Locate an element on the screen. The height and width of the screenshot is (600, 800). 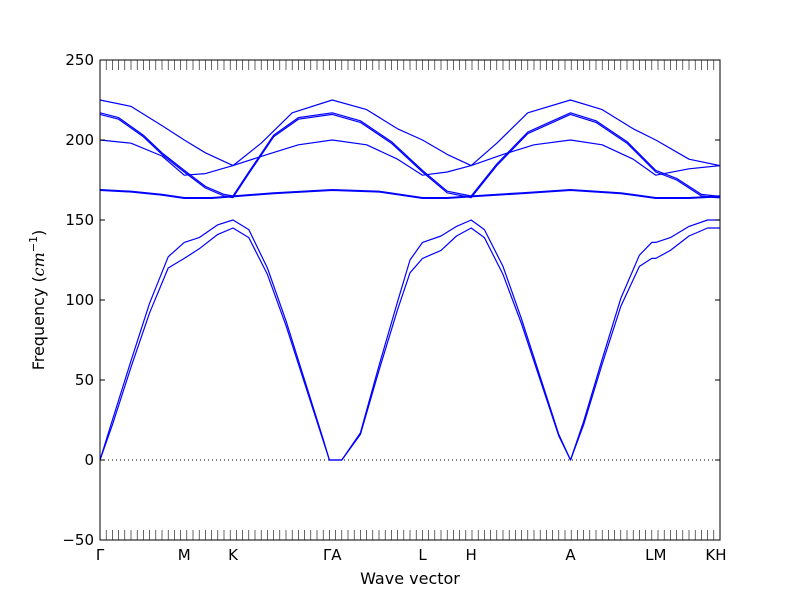
x-tick-label: H is located at coordinates (471, 555).